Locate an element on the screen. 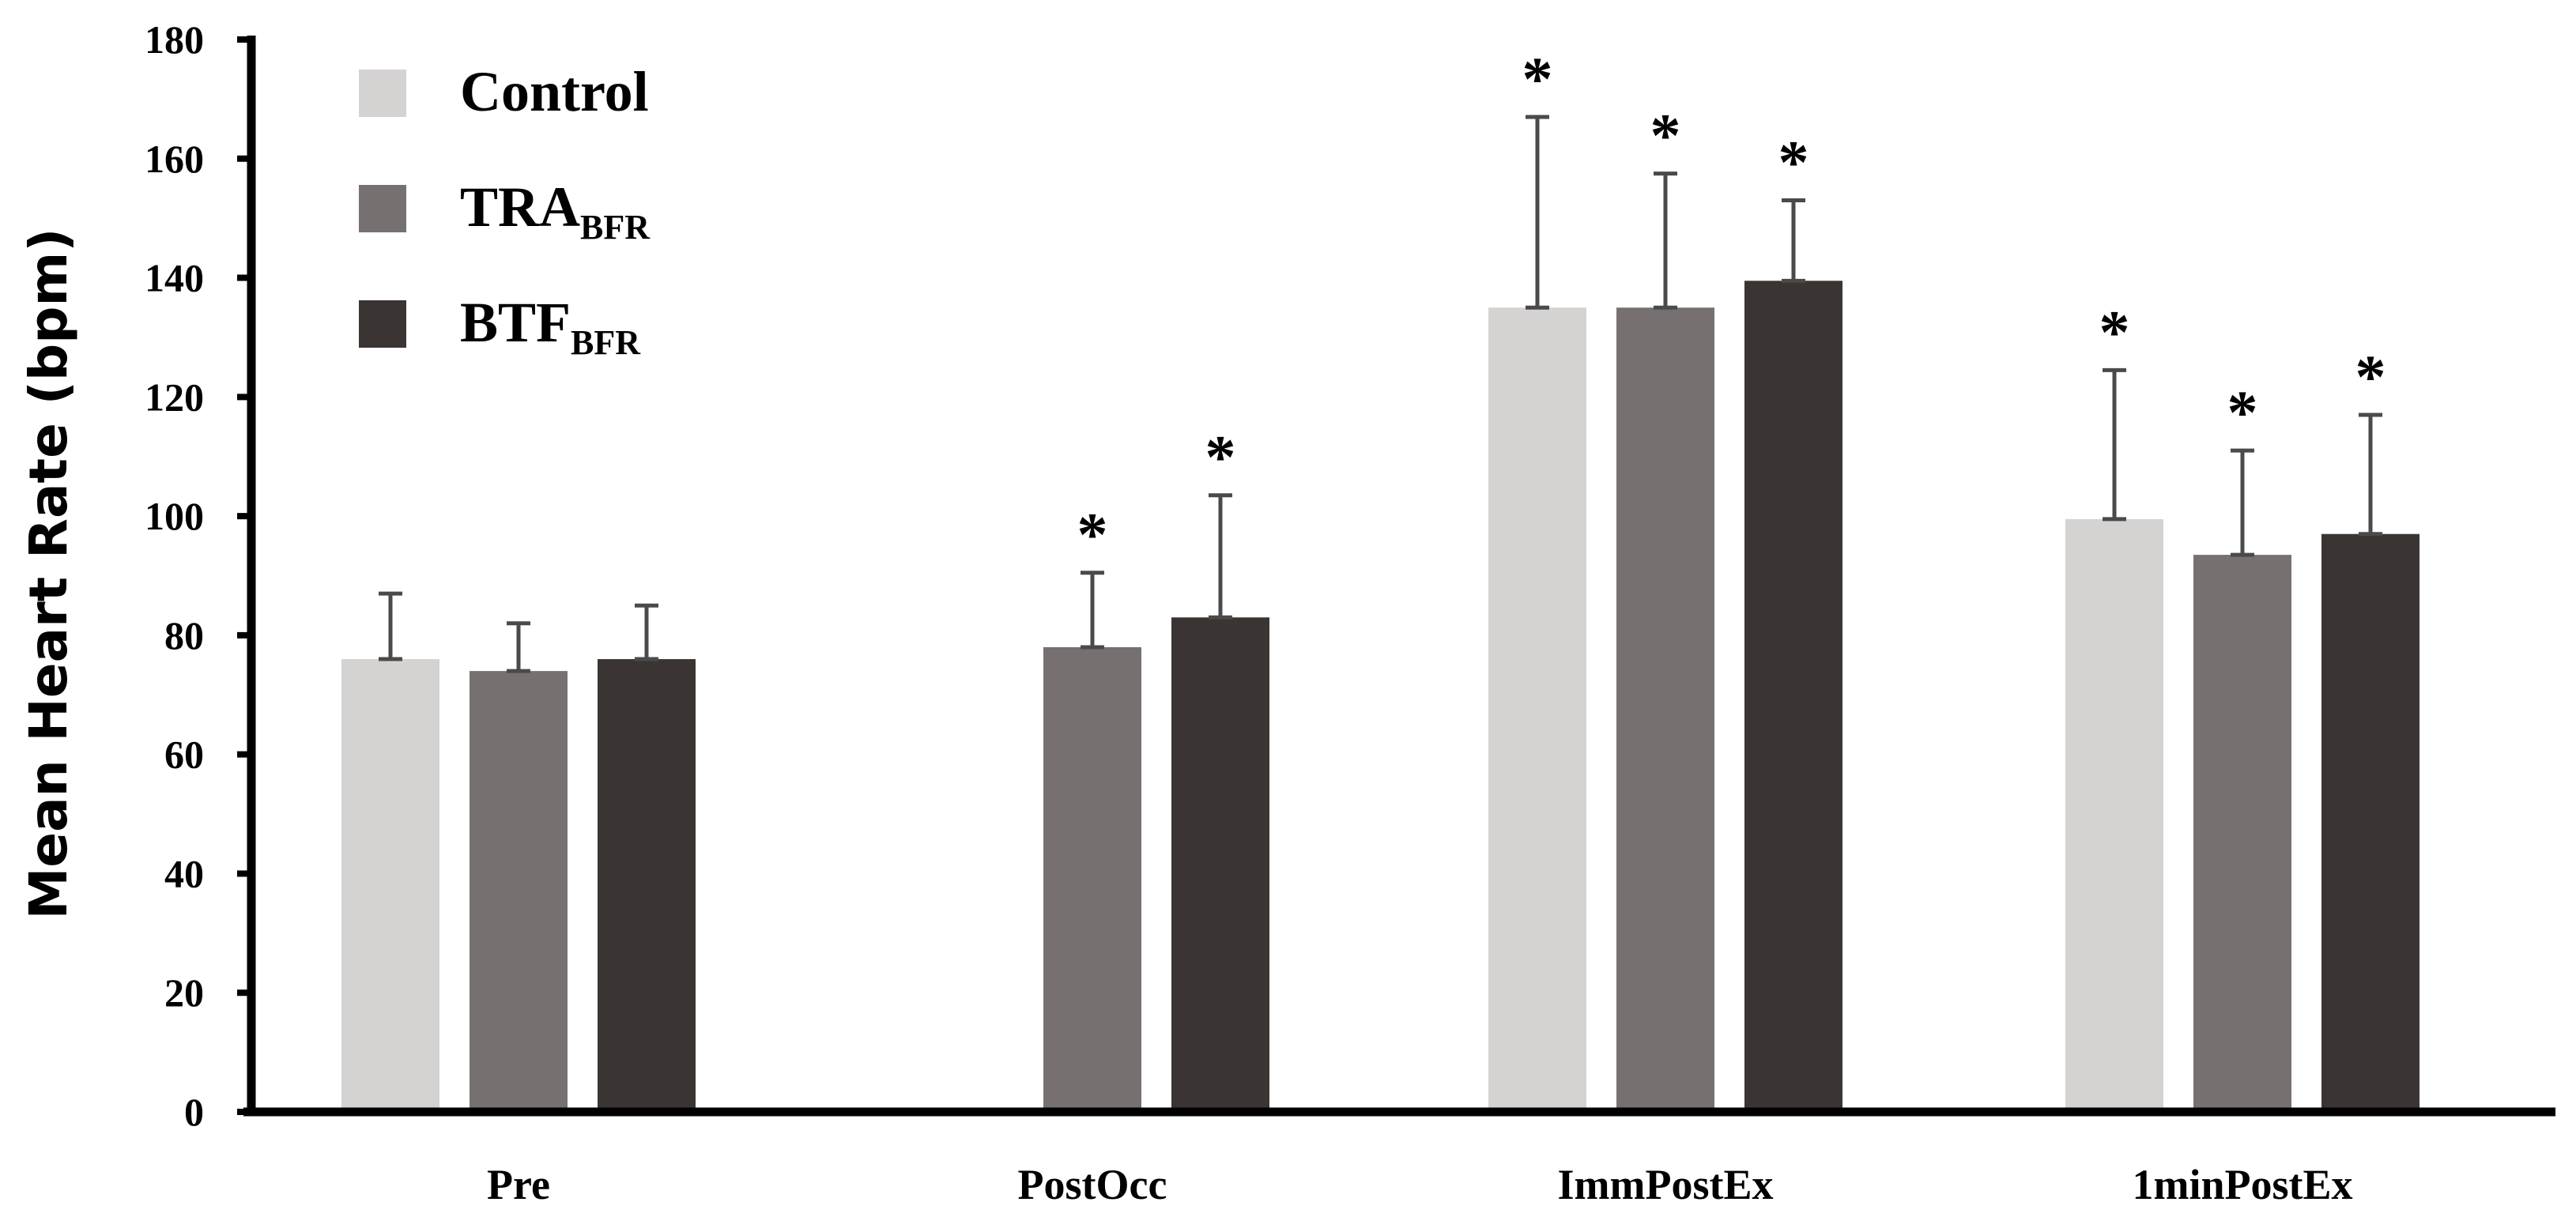 The image size is (2576, 1232). y-tick-label: 60 is located at coordinates (184, 755).